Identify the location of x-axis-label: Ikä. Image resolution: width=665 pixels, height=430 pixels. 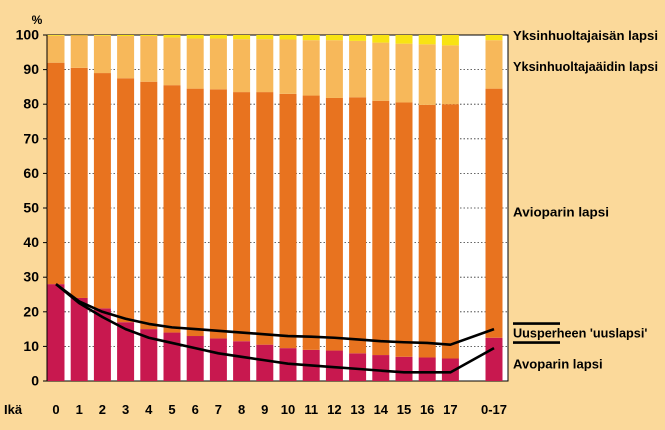
(13, 409).